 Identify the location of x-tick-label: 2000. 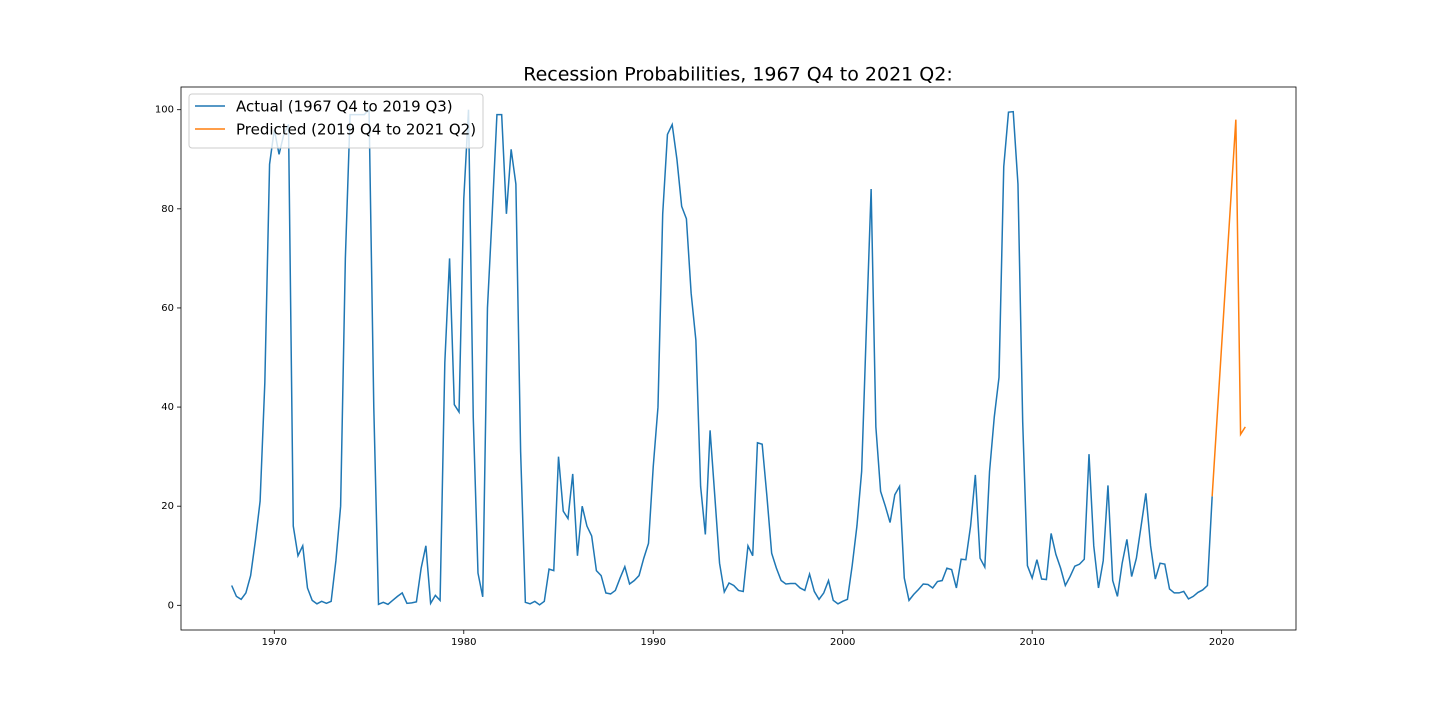
(842, 642).